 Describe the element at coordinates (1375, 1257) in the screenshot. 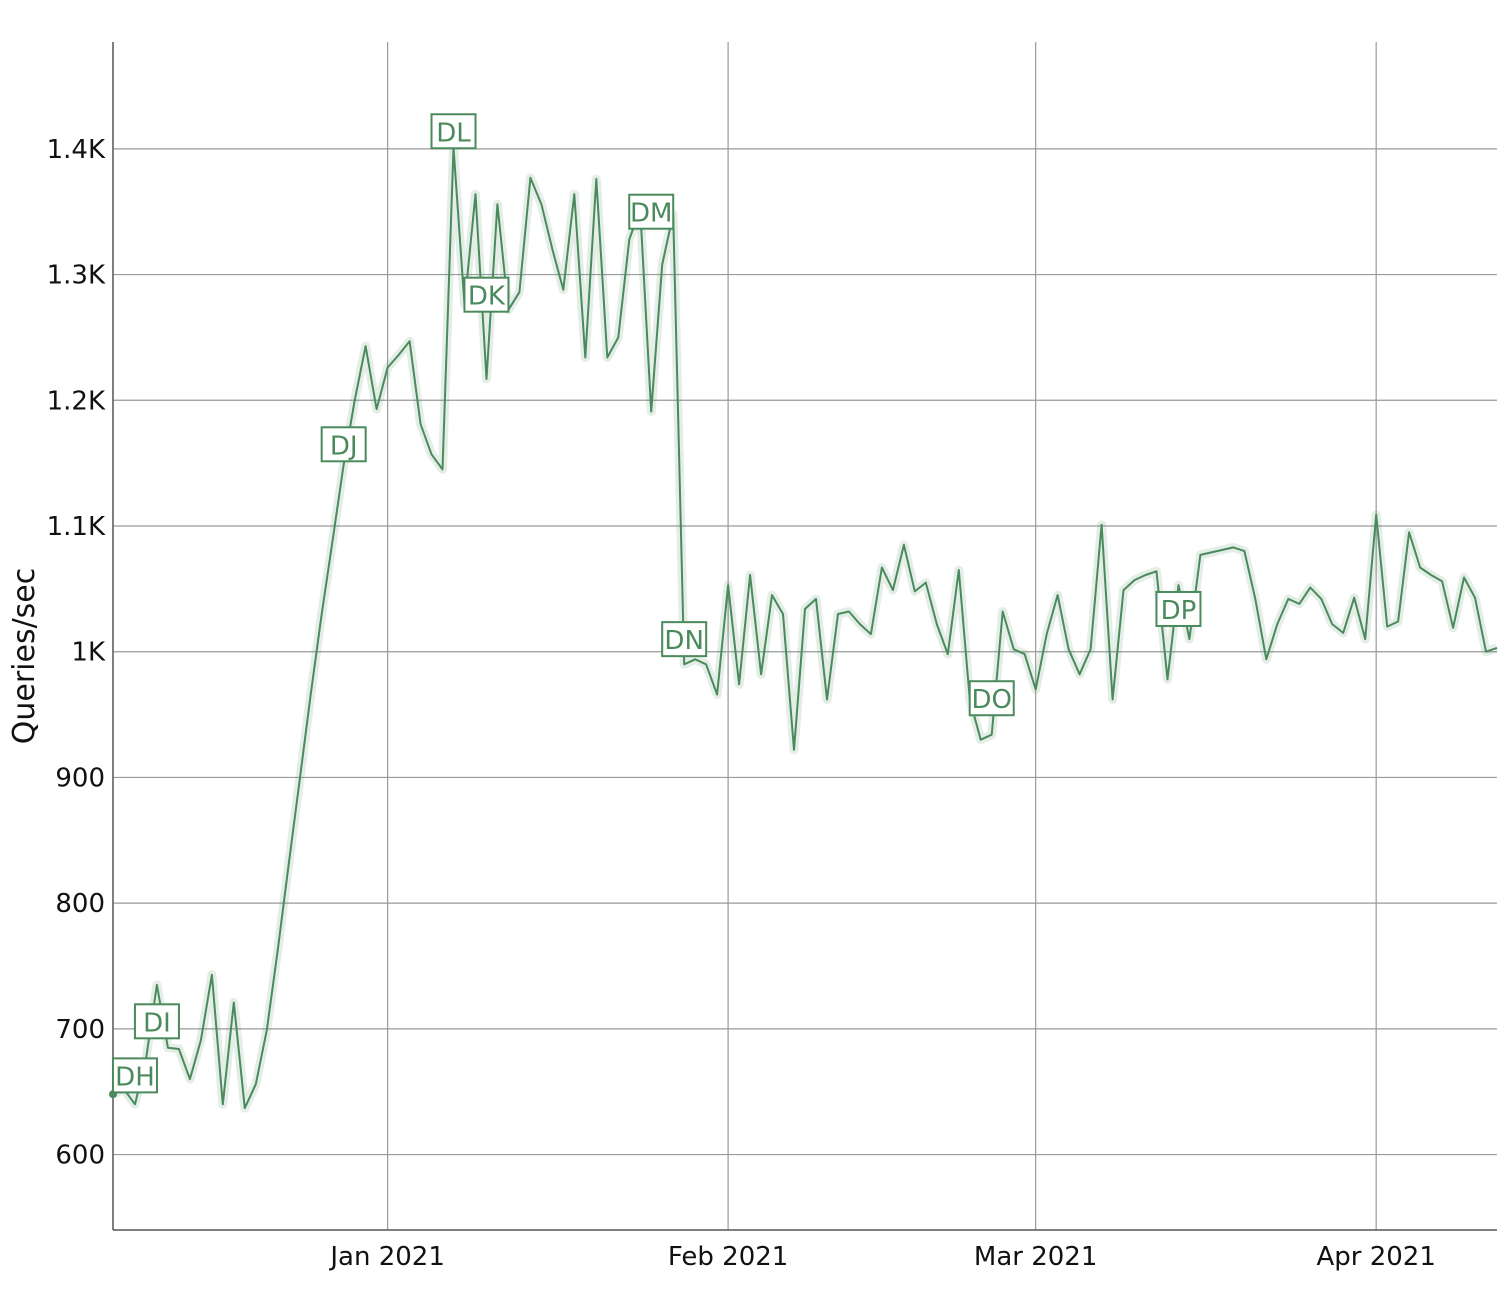

I see `x-tick-label: Apr 2021` at that location.